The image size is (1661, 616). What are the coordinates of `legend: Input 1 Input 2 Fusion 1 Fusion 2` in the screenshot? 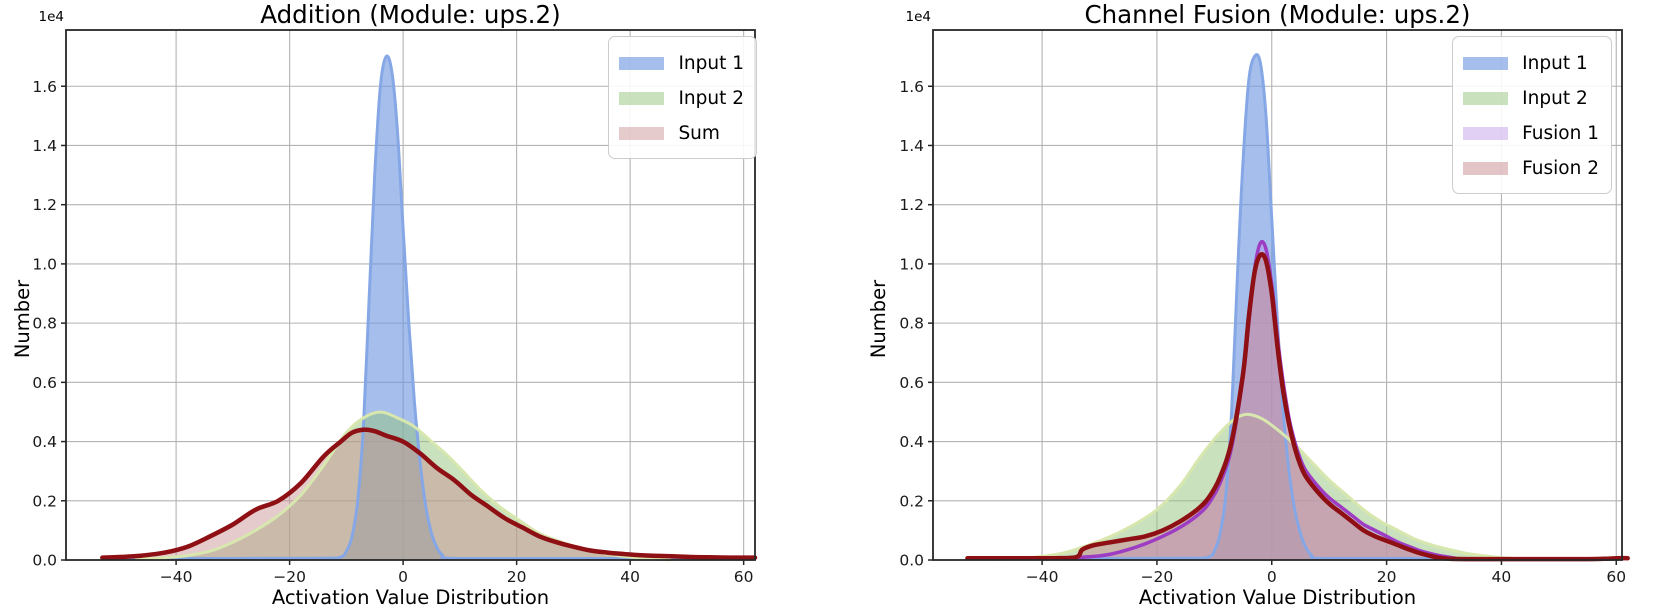 It's located at (1532, 115).